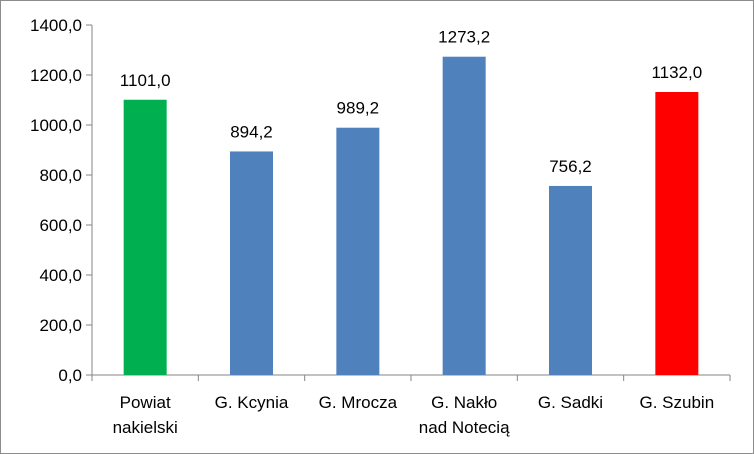  What do you see at coordinates (56, 25) in the screenshot?
I see `y-tick-label: 1400,0` at bounding box center [56, 25].